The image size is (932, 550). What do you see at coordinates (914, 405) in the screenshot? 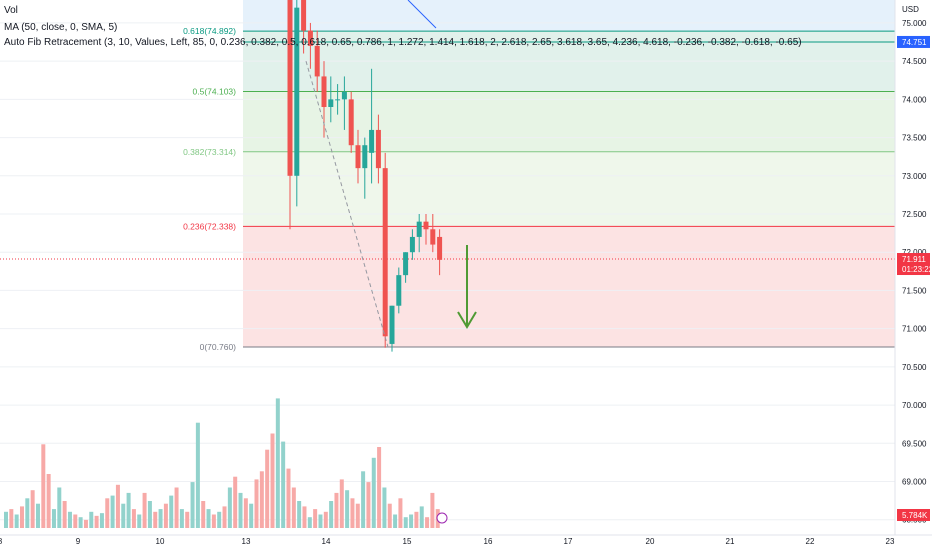
I see `price-tick: 70.000` at bounding box center [914, 405].